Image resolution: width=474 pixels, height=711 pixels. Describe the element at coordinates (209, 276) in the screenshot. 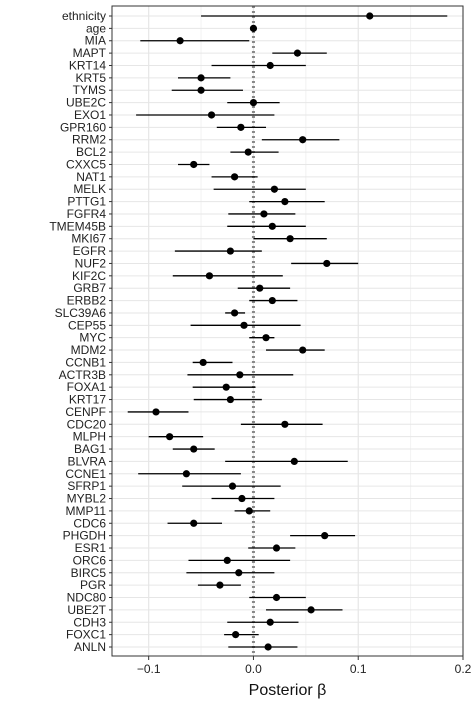

I see `point-kif2c` at that location.